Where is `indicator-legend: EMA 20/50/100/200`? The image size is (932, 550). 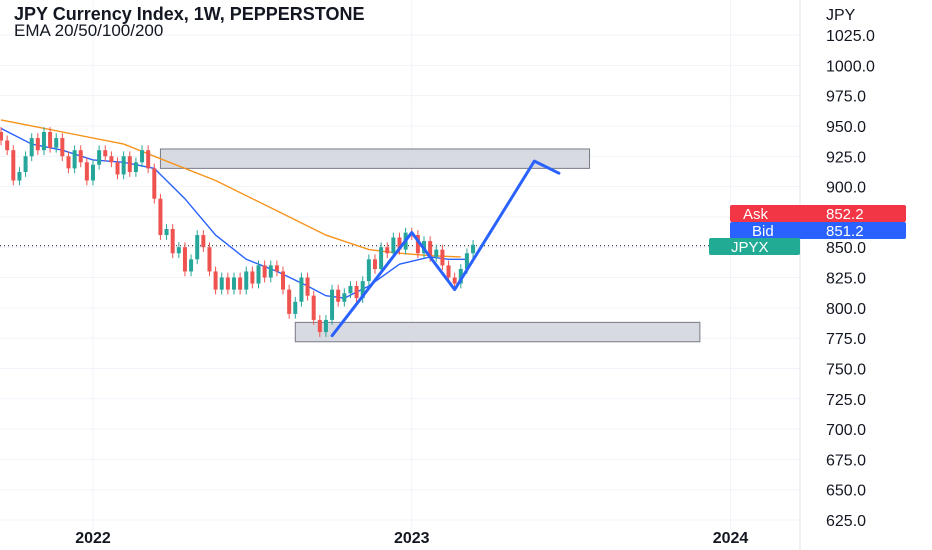
indicator-legend: EMA 20/50/100/200 is located at coordinates (89, 30).